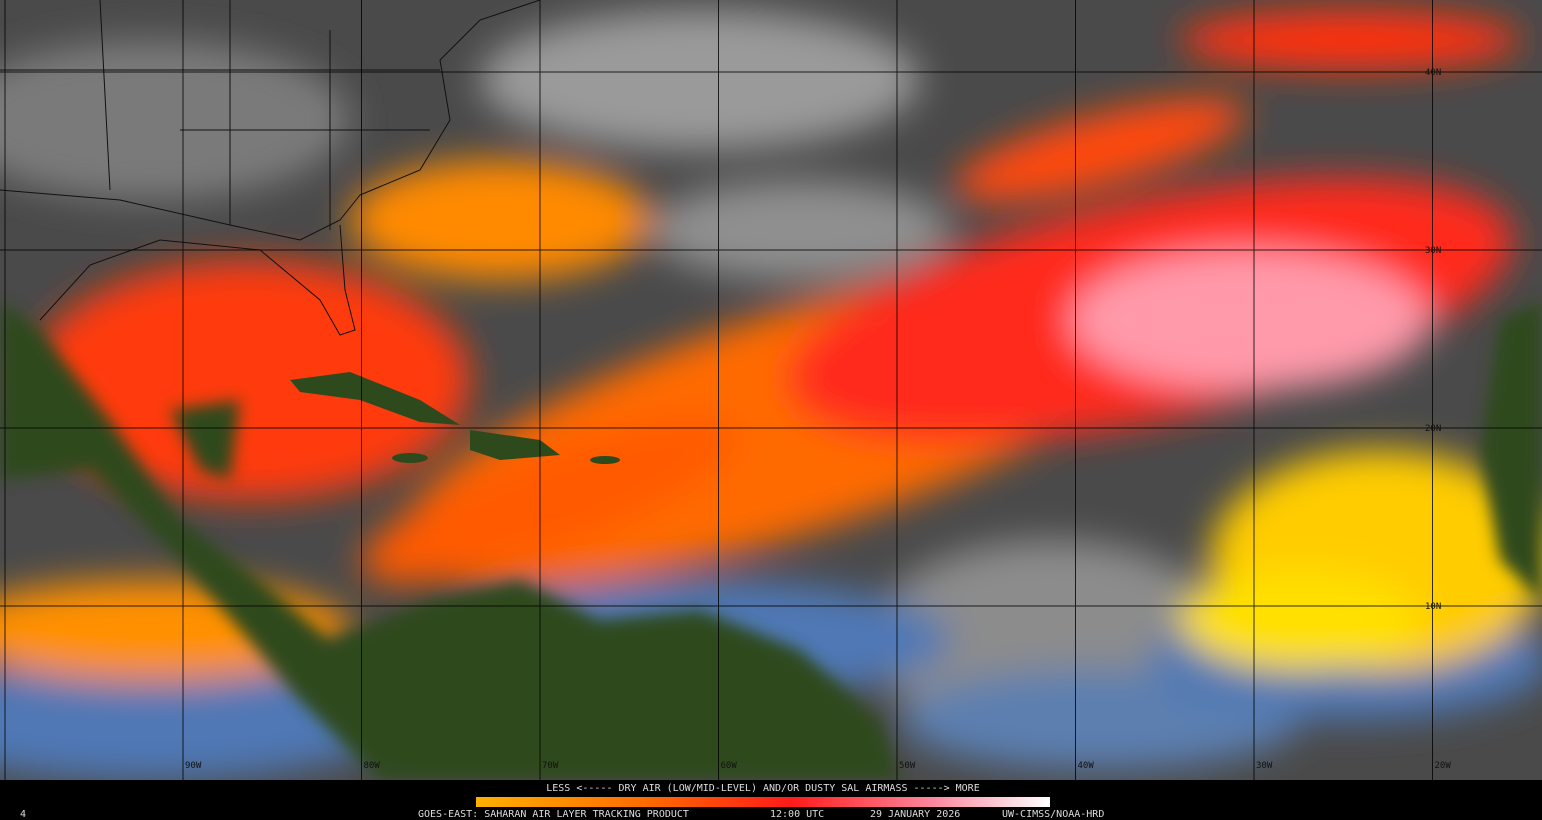 This screenshot has height=820, width=1542. What do you see at coordinates (1433, 73) in the screenshot?
I see `lat-label: 40N` at bounding box center [1433, 73].